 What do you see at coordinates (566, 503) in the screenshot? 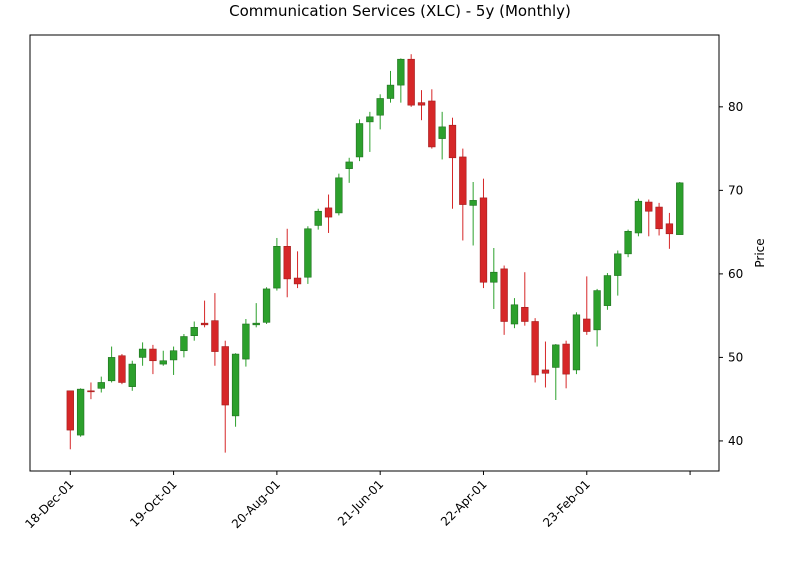
I see `x-tick-label: 23-Feb-01` at bounding box center [566, 503].